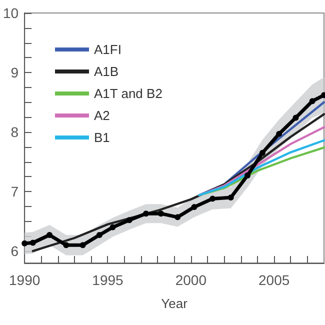 The height and width of the screenshot is (325, 325). I want to click on y-tick-label: 9, so click(14, 72).